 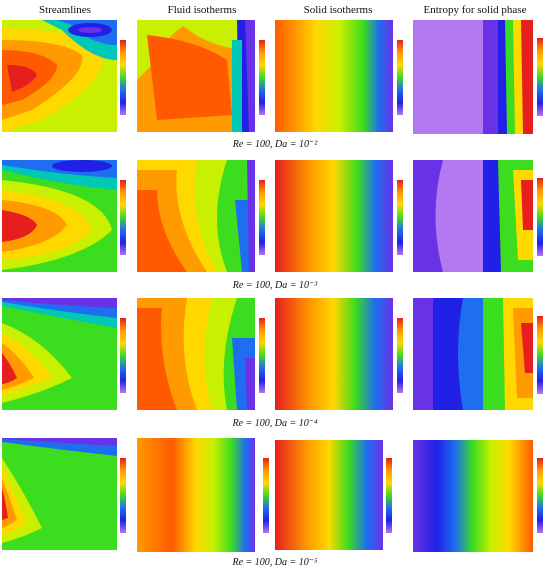 What do you see at coordinates (540, 217) in the screenshot?
I see `colorbar-entropy-row2` at bounding box center [540, 217].